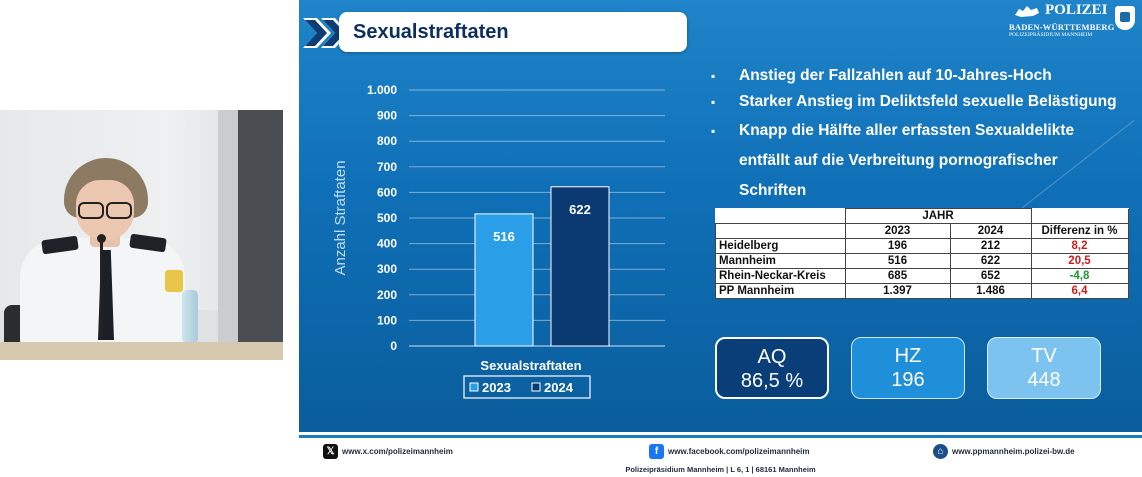  Describe the element at coordinates (1013, 451) in the screenshot. I see `website-link: www.ppmannheim.polizei-bw.de` at that location.